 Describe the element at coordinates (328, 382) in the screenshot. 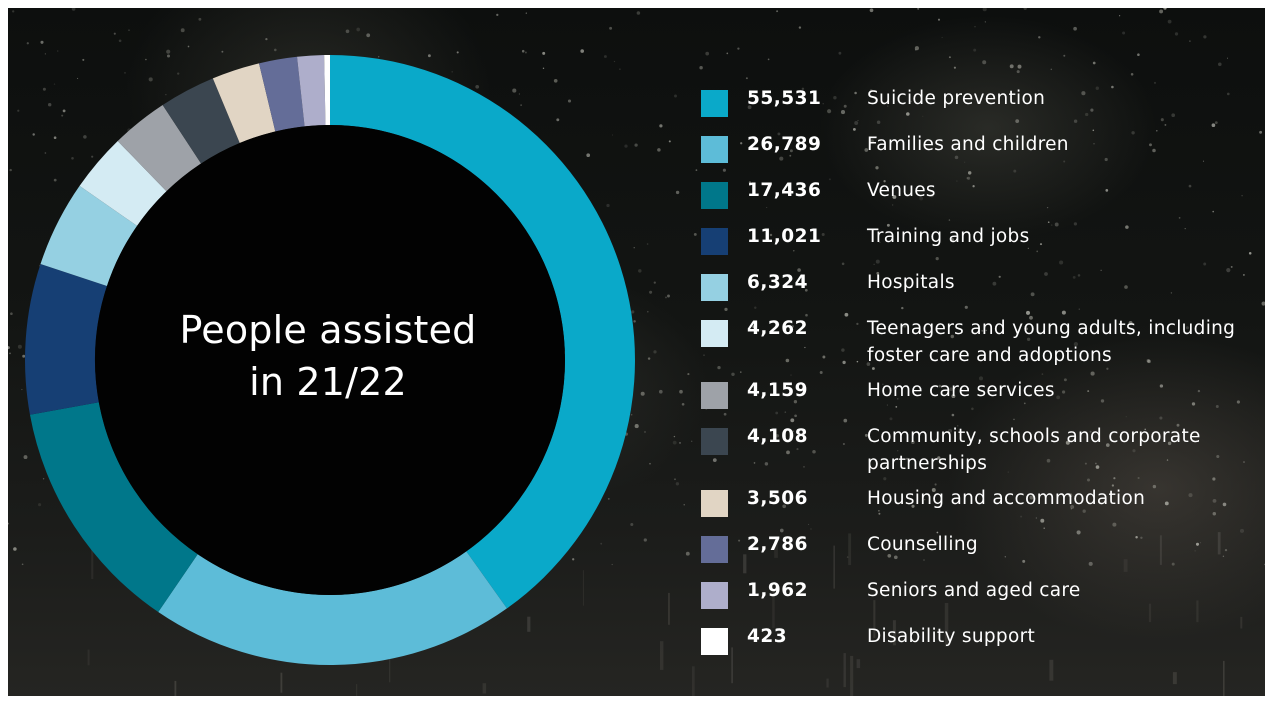

I see `chart-title-line-2: in 21/22` at that location.